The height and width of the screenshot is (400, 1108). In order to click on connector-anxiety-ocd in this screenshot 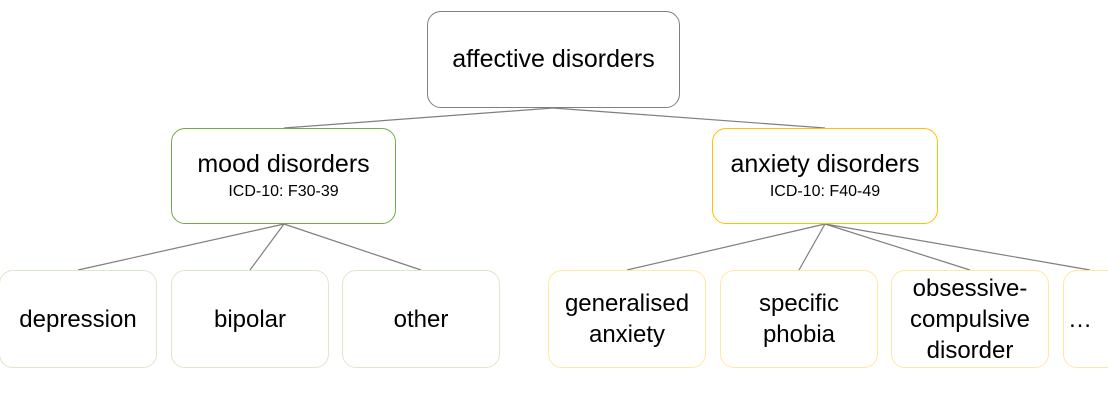, I will do `click(897, 247)`.